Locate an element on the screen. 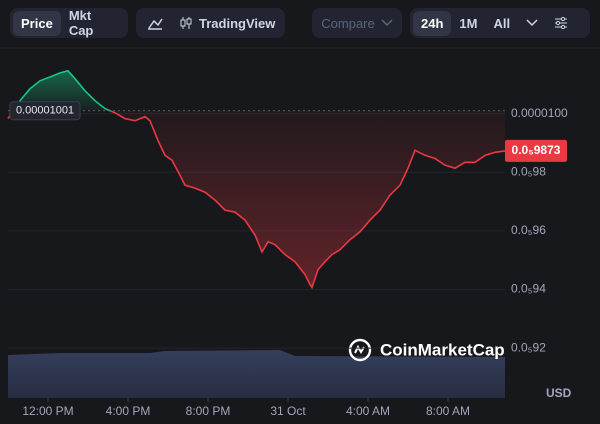 This screenshot has width=600, height=424. y-tick-label: 0.0₅96 is located at coordinates (528, 230).